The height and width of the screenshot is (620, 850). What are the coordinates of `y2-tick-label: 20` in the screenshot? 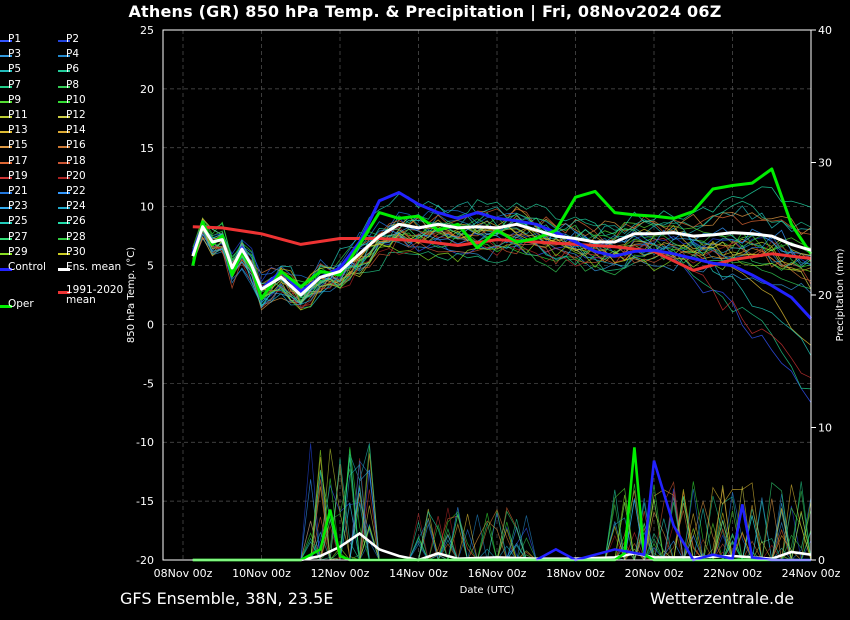 It's located at (825, 295).